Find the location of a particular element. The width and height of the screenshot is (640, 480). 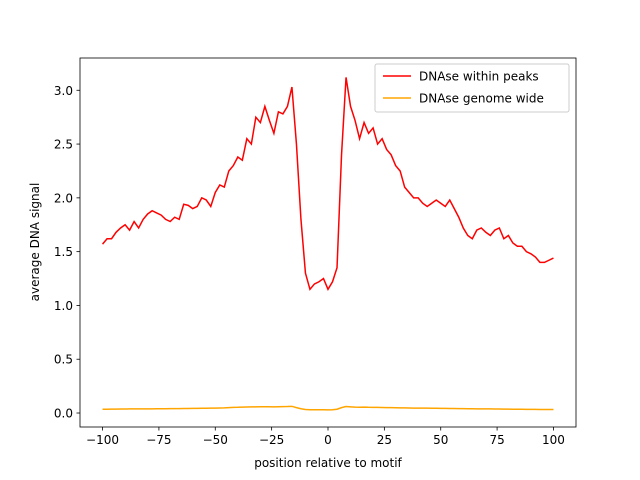

legend-label: DNAse genome wide is located at coordinates (481, 99).